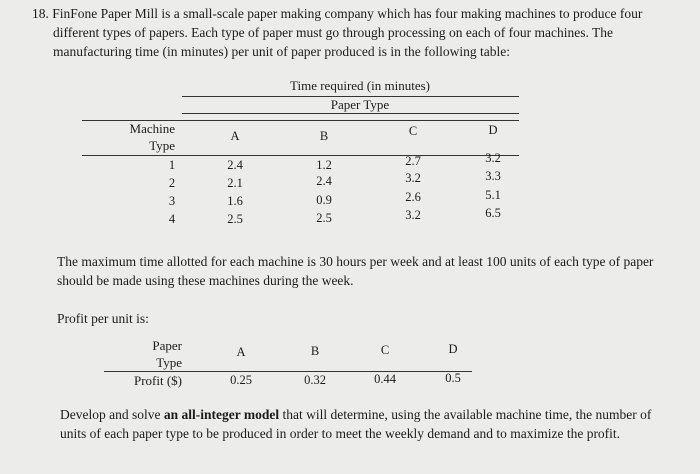 This screenshot has width=700, height=474. I want to click on cell-4-c: 3.2, so click(413, 215).